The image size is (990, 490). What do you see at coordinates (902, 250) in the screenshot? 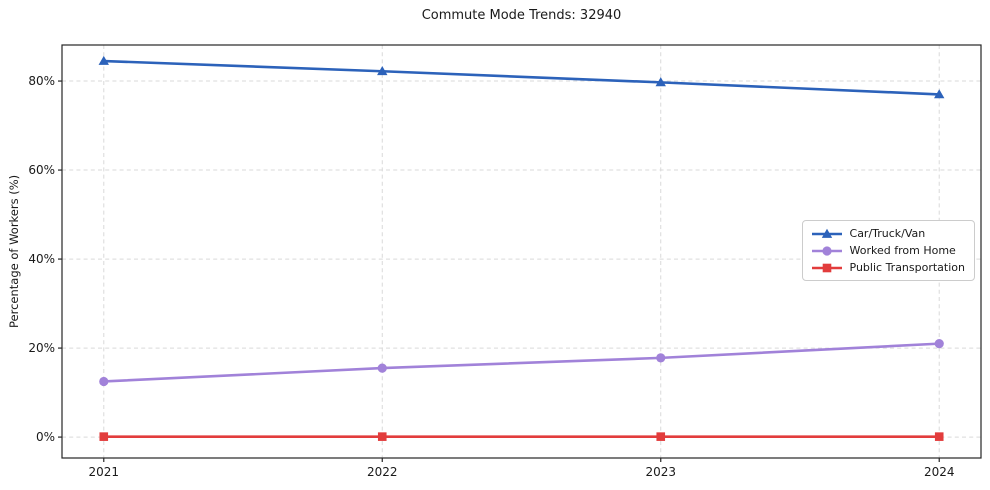
I see `legend-label: Worked from Home` at bounding box center [902, 250].